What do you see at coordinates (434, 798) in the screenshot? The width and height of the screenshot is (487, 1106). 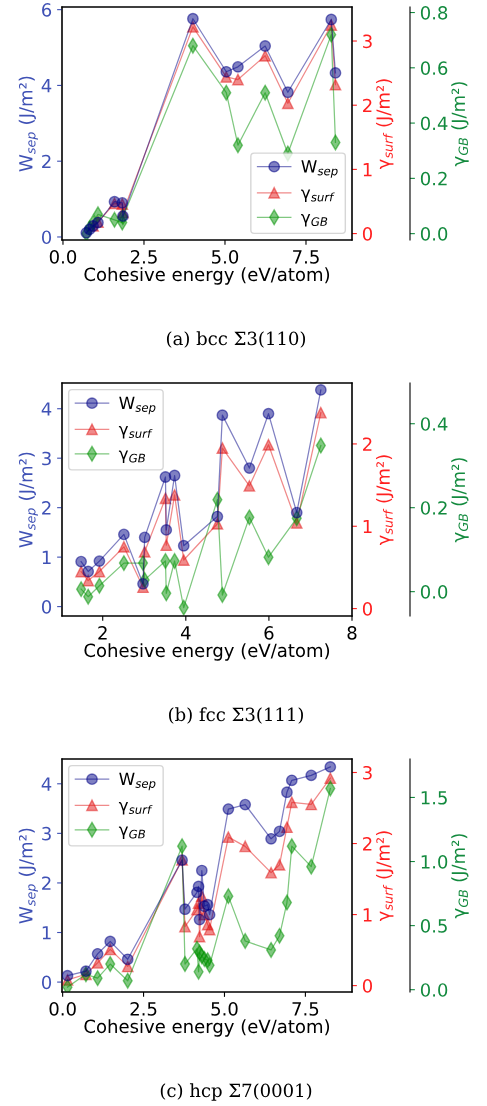 I see `y3-tick-label: 1.5` at bounding box center [434, 798].